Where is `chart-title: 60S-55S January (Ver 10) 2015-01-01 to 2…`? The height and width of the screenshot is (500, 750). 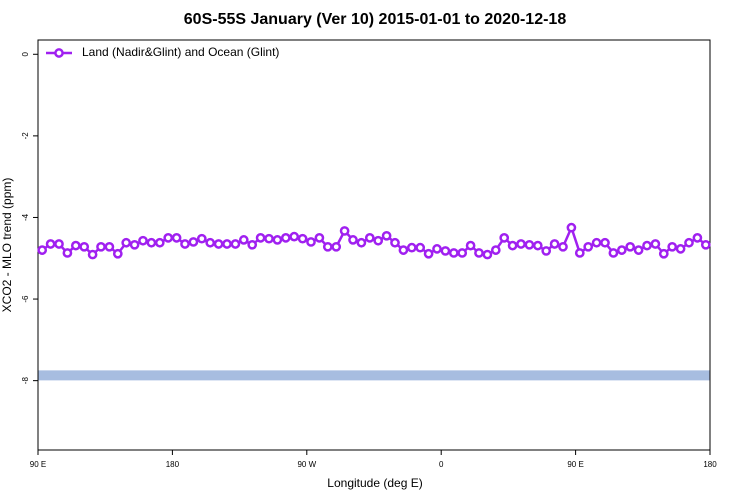 chart-title: 60S-55S January (Ver 10) 2015-01-01 to 2… is located at coordinates (375, 19).